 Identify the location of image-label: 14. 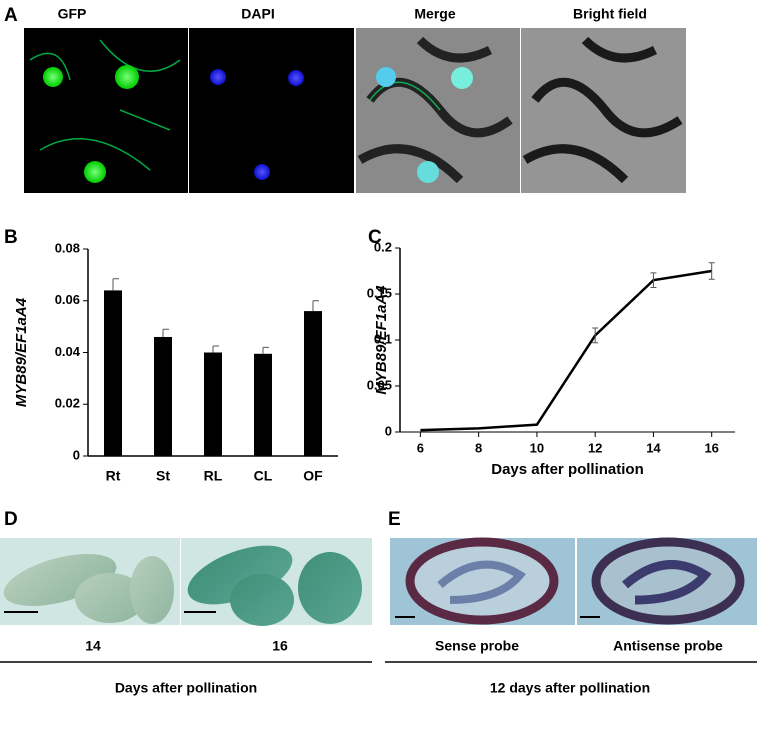
(93, 646).